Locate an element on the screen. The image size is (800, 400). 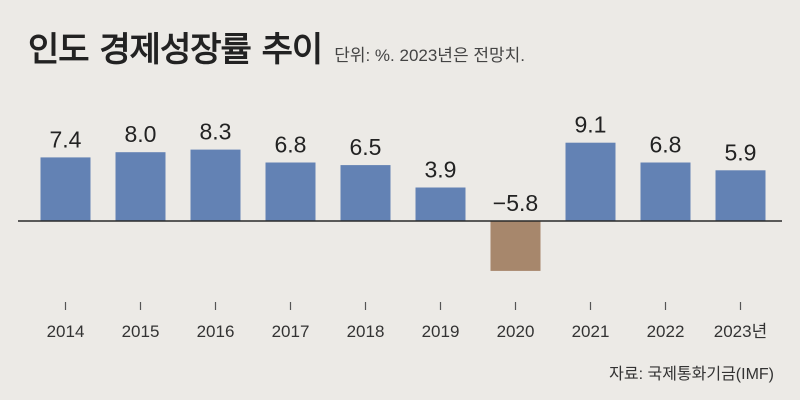
category-label-2022: 2022 is located at coordinates (666, 331).